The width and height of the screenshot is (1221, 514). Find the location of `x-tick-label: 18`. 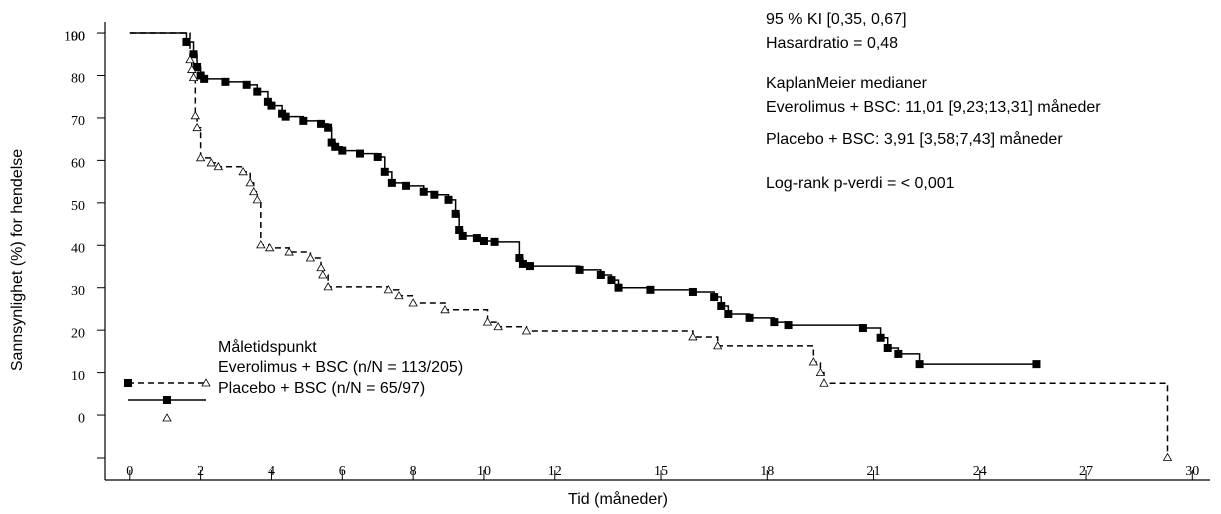

x-tick-label: 18 is located at coordinates (767, 471).